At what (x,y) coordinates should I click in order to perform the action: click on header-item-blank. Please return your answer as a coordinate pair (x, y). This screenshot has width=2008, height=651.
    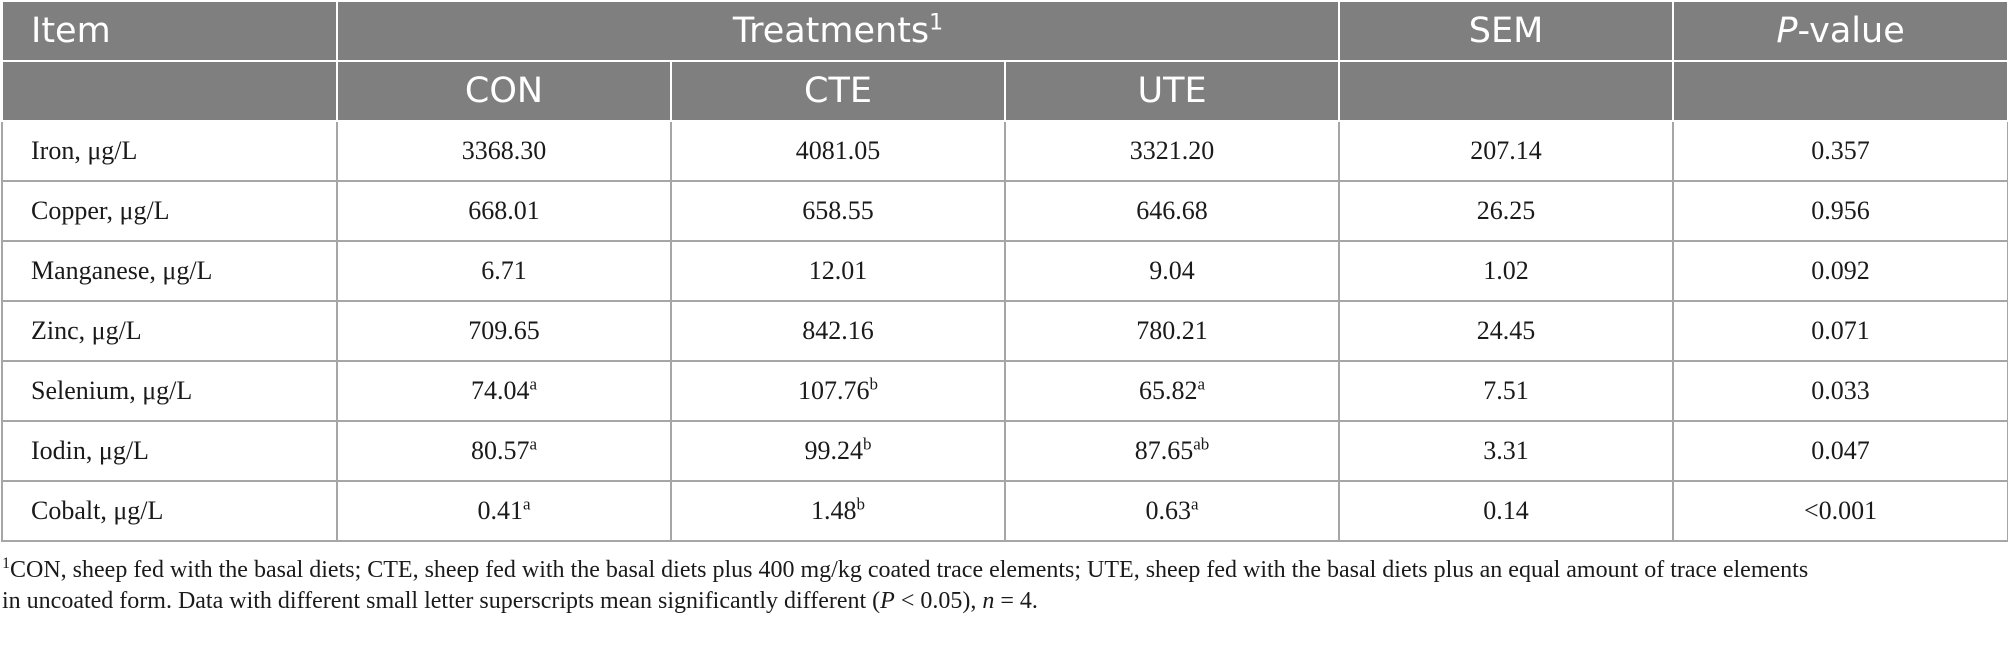
    Looking at the image, I should click on (169, 91).